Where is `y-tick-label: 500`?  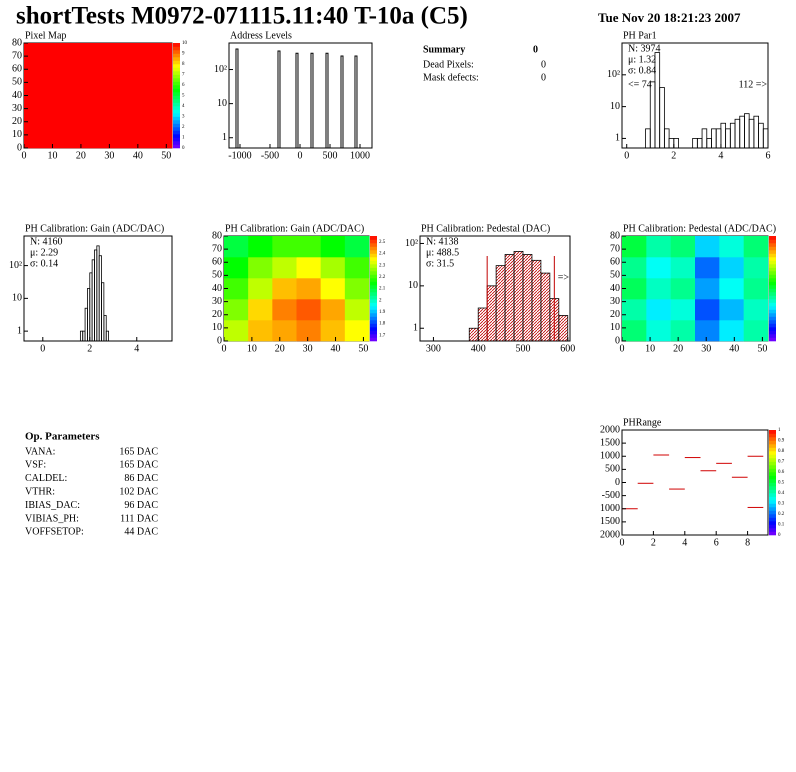 y-tick-label: 500 is located at coordinates (612, 469).